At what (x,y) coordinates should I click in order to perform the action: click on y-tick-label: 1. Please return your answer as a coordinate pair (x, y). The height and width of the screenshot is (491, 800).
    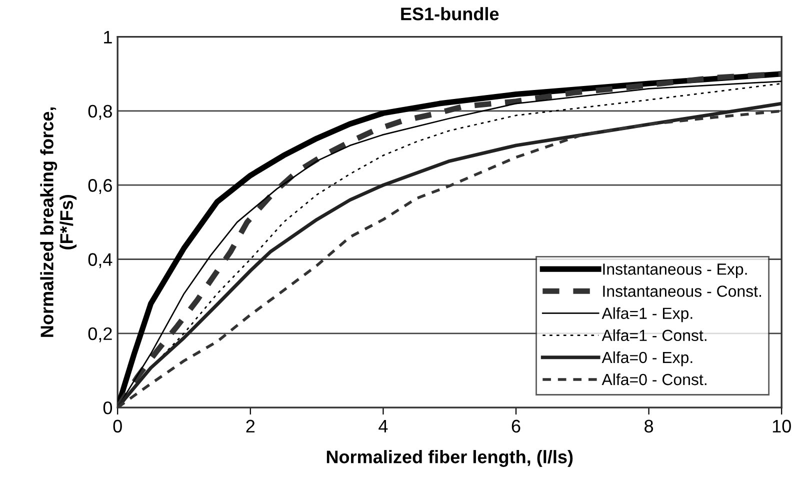
    Looking at the image, I should click on (108, 37).